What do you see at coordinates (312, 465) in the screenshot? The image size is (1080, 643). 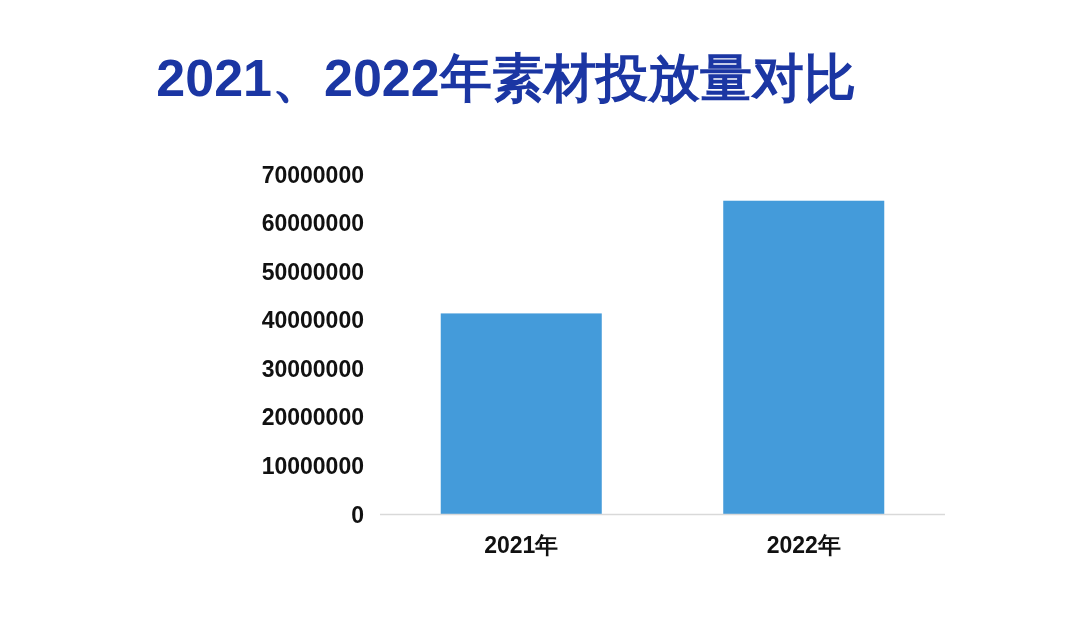 I see `y-tick-label: 10000000` at bounding box center [312, 465].